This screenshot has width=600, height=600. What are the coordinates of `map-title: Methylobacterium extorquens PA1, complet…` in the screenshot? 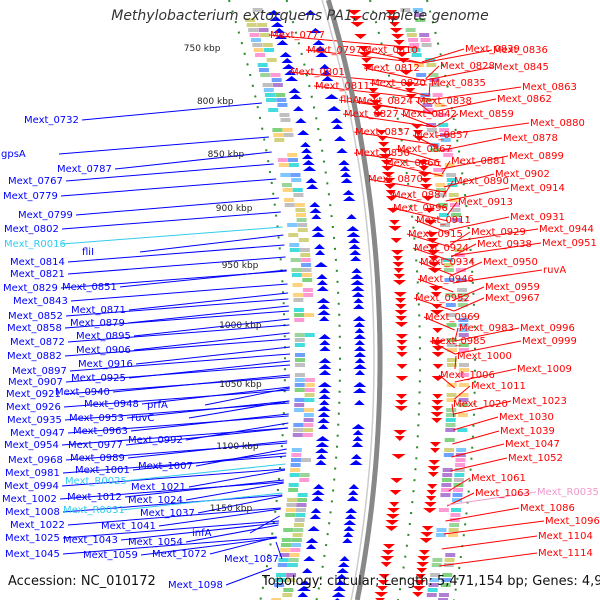 It's located at (300, 16).